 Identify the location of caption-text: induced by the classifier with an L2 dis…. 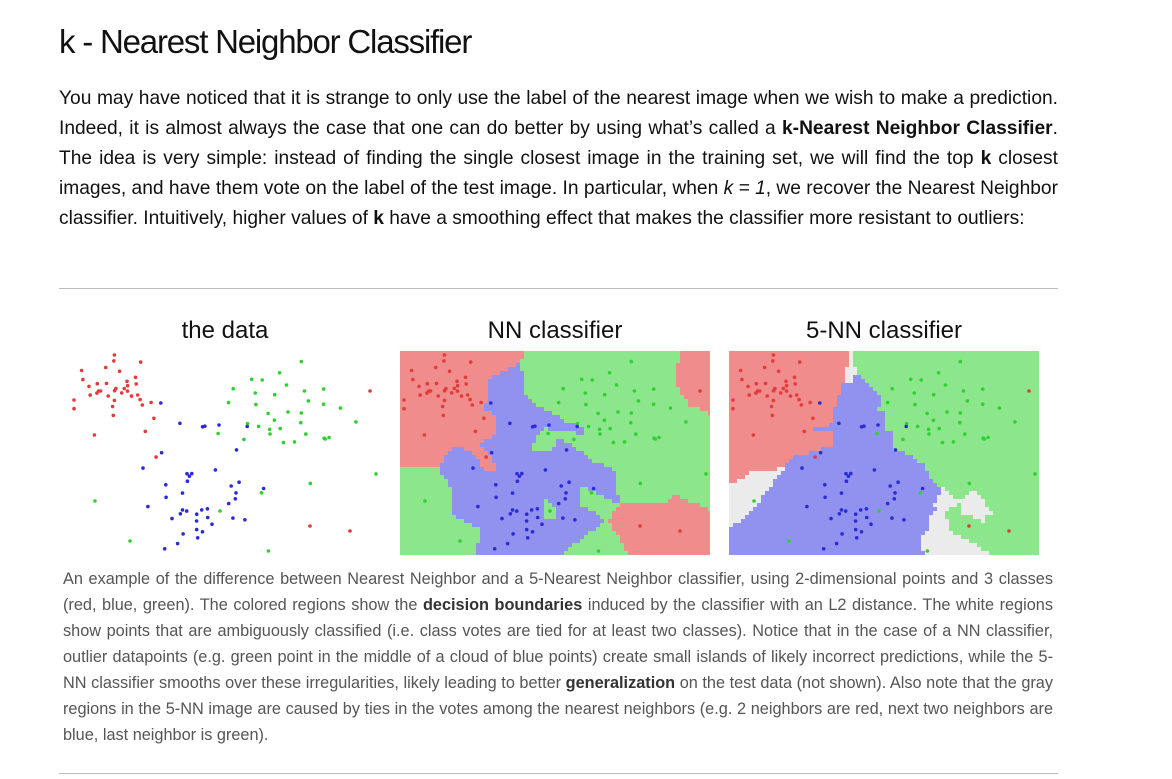
(558, 644).